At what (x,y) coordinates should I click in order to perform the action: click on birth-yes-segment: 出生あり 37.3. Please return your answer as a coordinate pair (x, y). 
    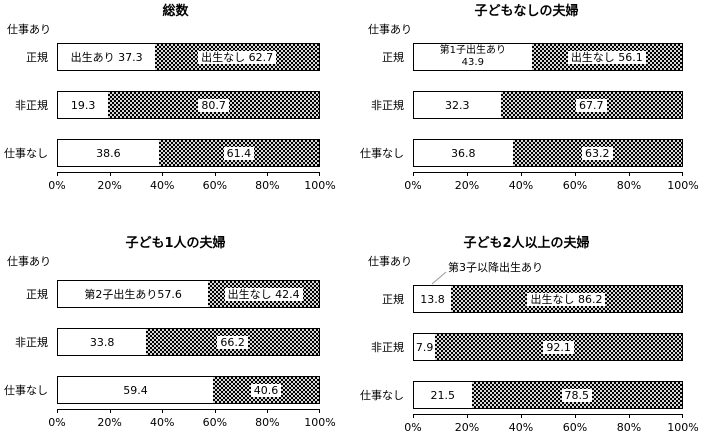
    Looking at the image, I should click on (107, 57).